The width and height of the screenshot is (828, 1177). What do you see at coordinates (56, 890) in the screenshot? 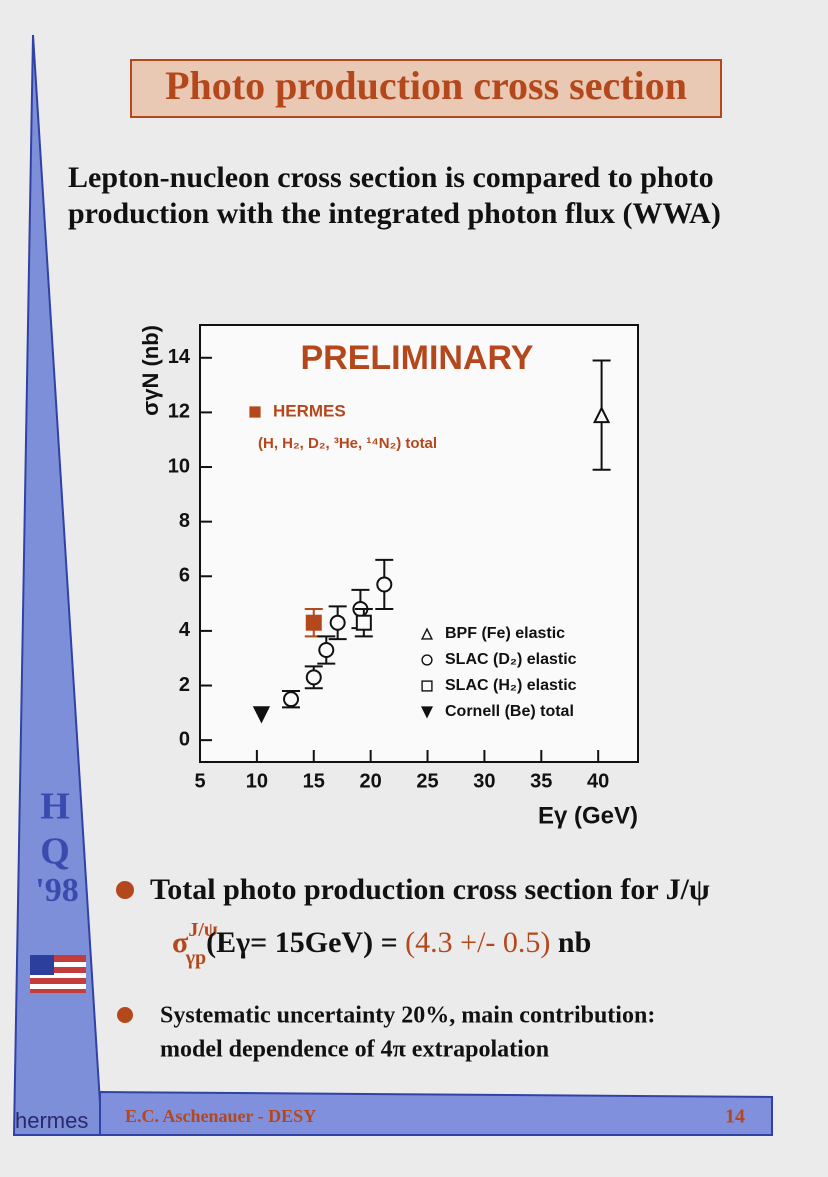
I see `side-letter: '98` at bounding box center [56, 890].